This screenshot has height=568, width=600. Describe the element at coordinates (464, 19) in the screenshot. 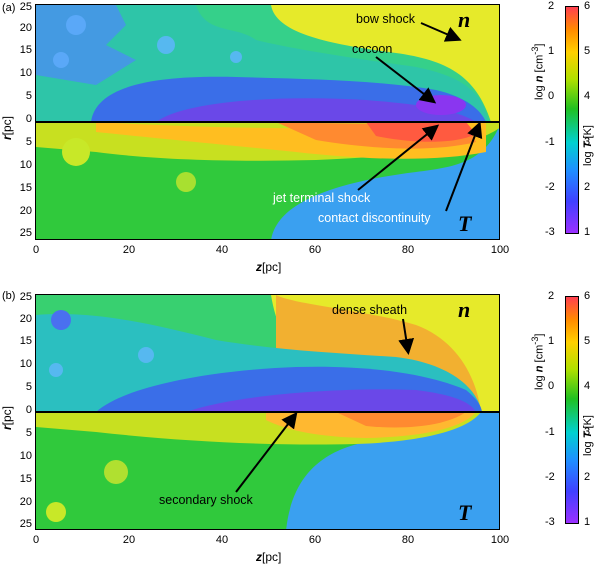

I see `var-letter-n-a: n` at that location.